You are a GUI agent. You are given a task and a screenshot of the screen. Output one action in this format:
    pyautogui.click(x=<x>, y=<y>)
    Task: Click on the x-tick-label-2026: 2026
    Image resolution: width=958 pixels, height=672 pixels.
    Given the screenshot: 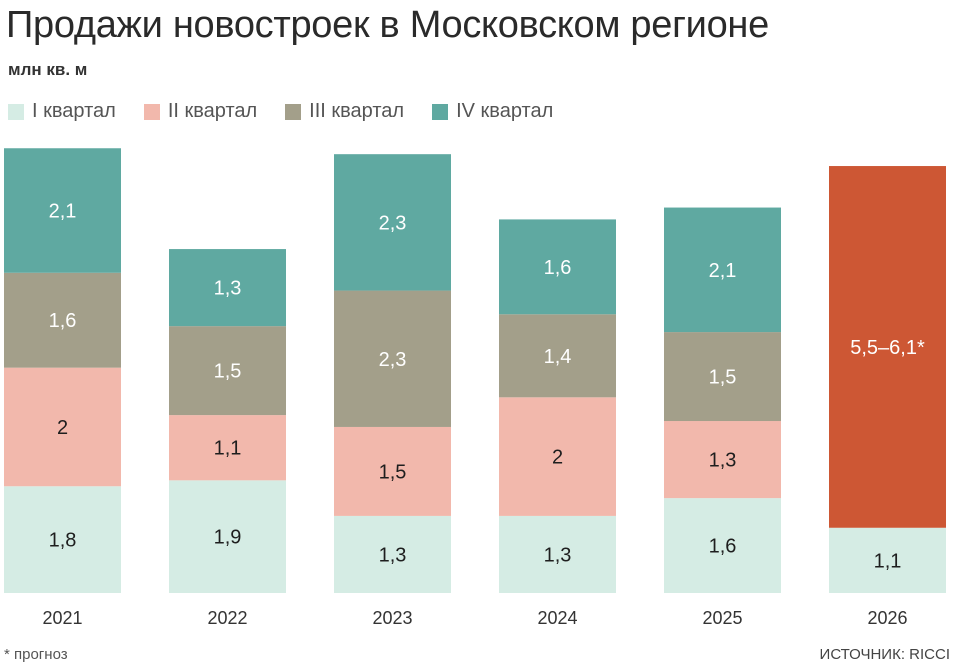 What is the action you would take?
    pyautogui.click(x=887, y=618)
    